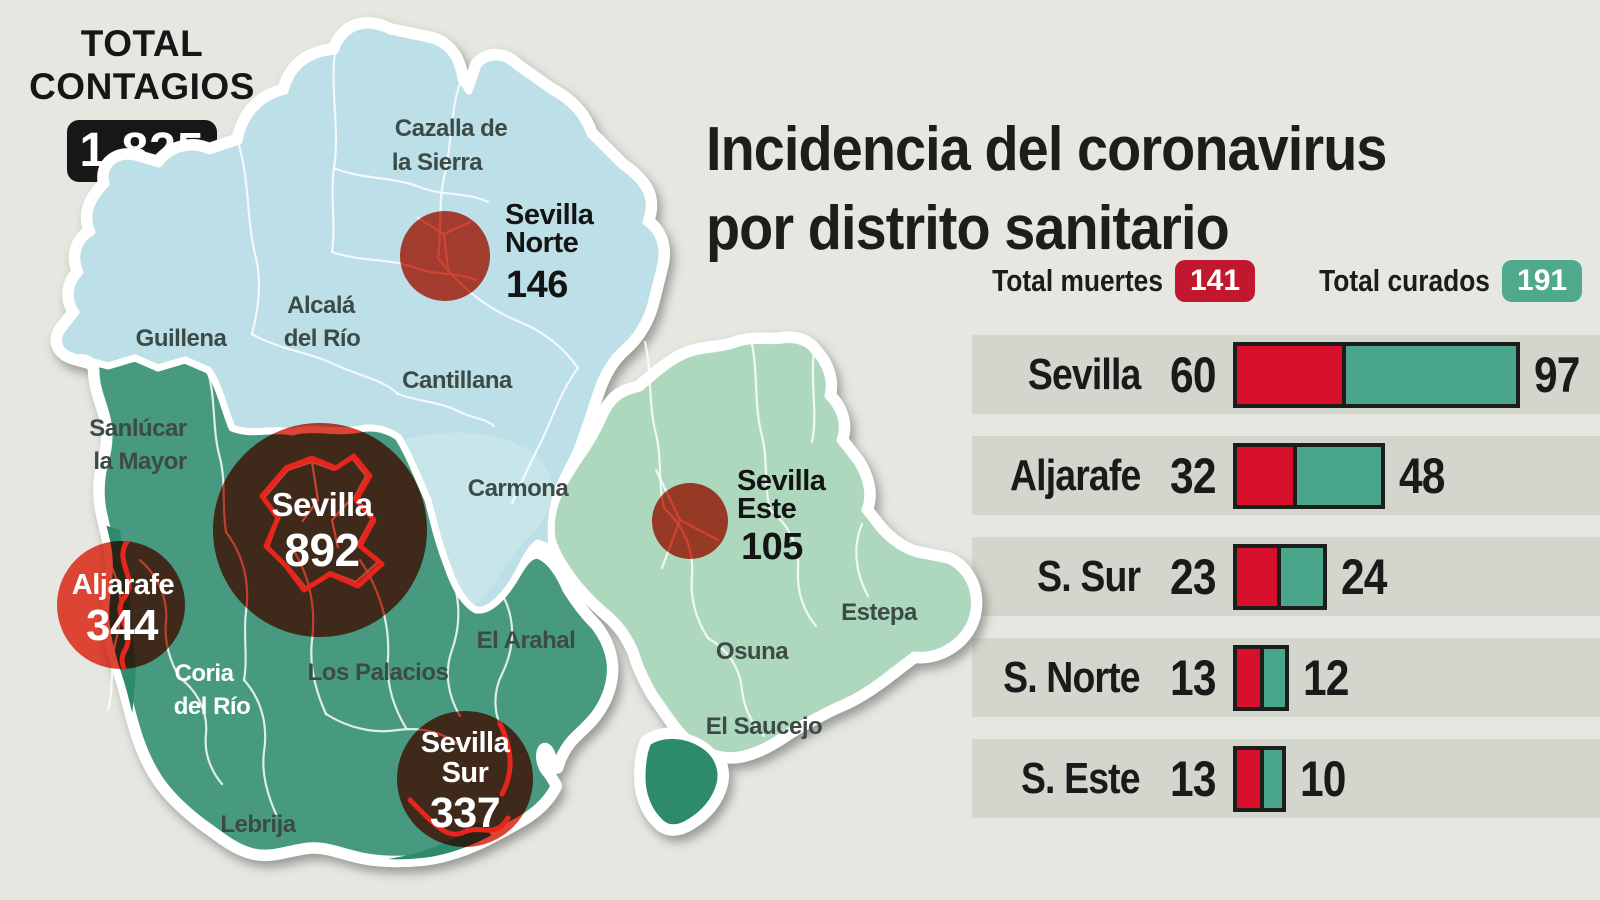 The image size is (1600, 900). Describe the element at coordinates (542, 243) in the screenshot. I see `district-norte-label: Norte` at that location.